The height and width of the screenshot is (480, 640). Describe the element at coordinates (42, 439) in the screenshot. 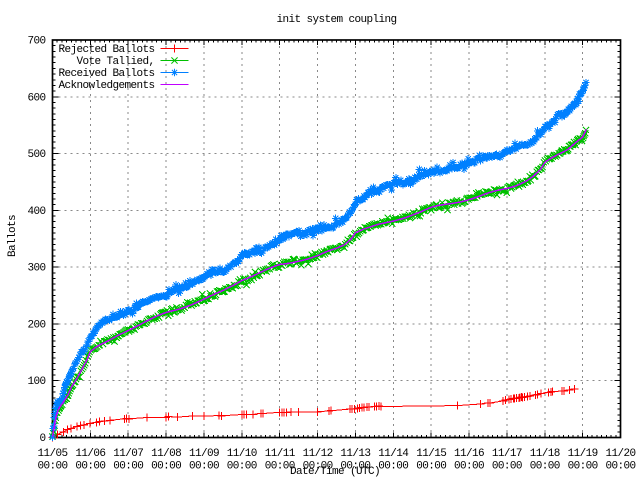

I see `svg-text: 0` at that location.